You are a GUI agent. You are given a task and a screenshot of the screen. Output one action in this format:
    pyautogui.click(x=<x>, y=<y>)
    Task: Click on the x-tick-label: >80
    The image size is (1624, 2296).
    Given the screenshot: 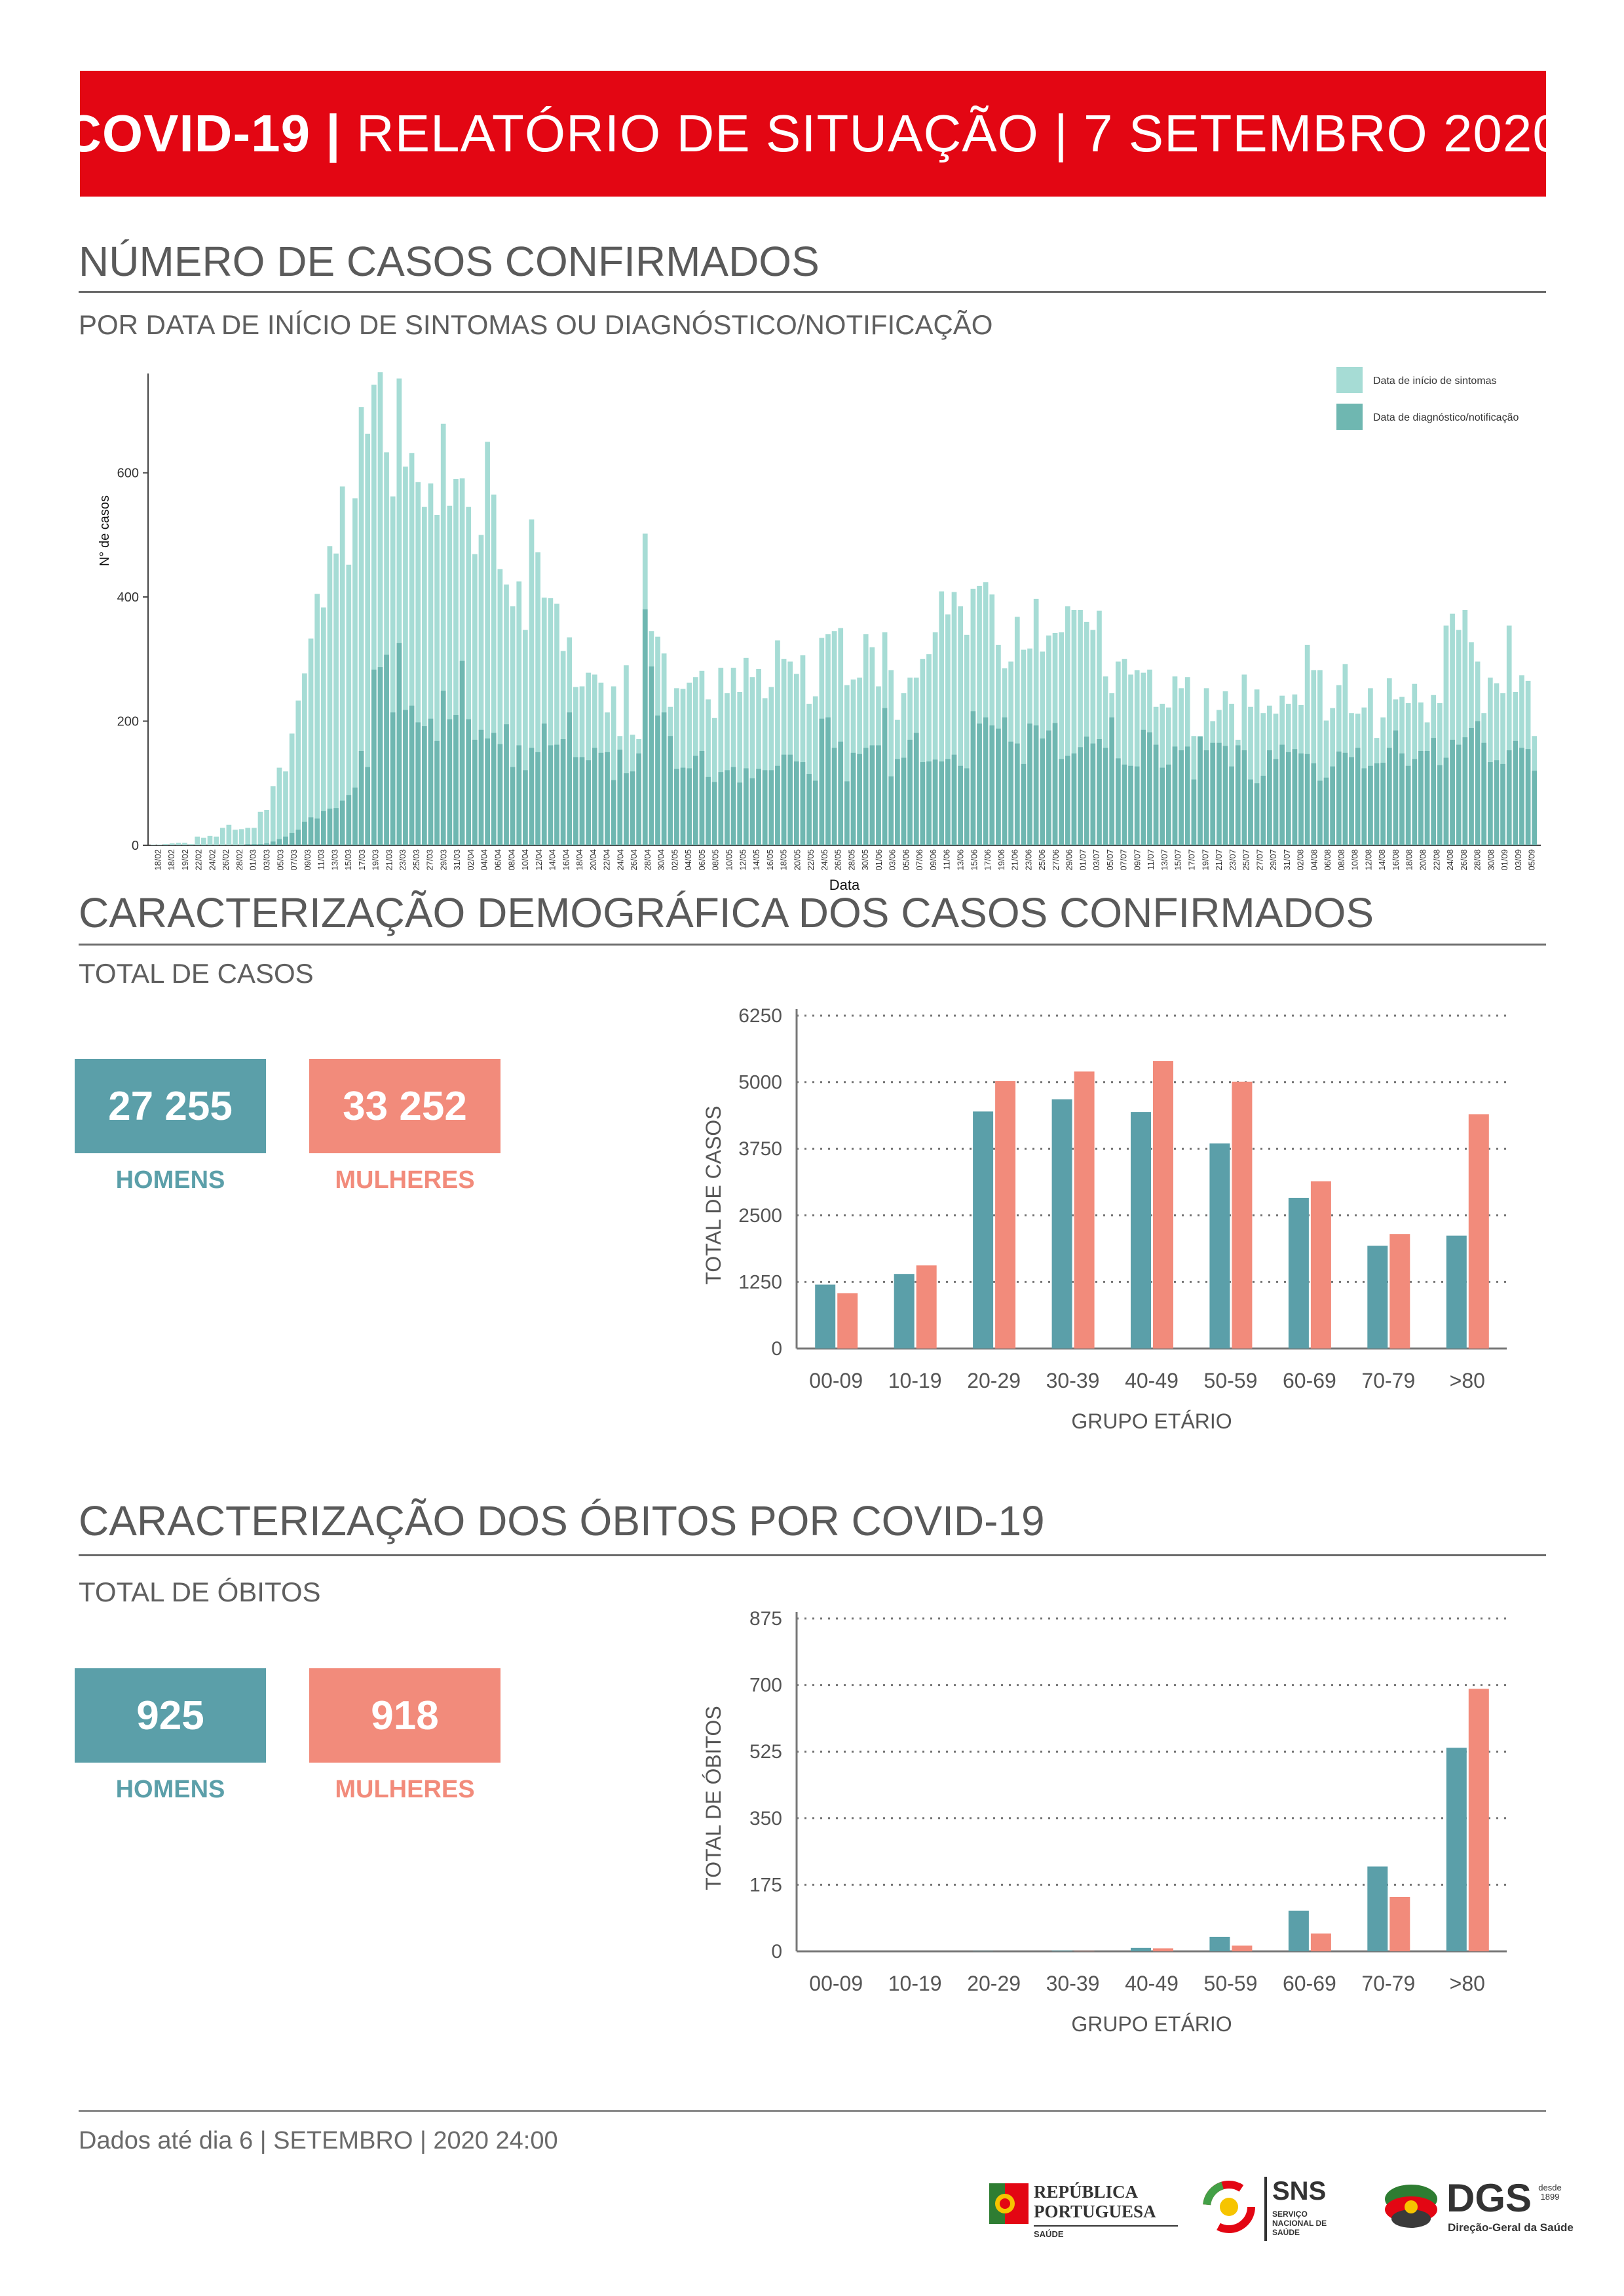 What is the action you would take?
    pyautogui.click(x=1467, y=1380)
    